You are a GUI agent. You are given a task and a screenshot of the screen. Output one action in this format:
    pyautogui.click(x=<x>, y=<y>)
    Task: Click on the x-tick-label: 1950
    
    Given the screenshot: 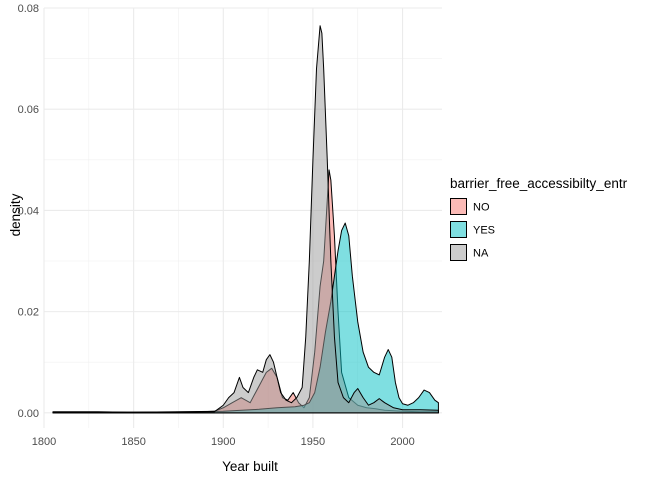 What is the action you would take?
    pyautogui.click(x=313, y=442)
    